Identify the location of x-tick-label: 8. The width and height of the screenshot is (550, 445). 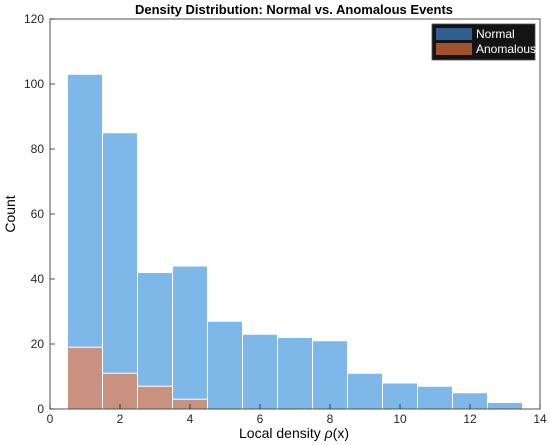
(330, 419).